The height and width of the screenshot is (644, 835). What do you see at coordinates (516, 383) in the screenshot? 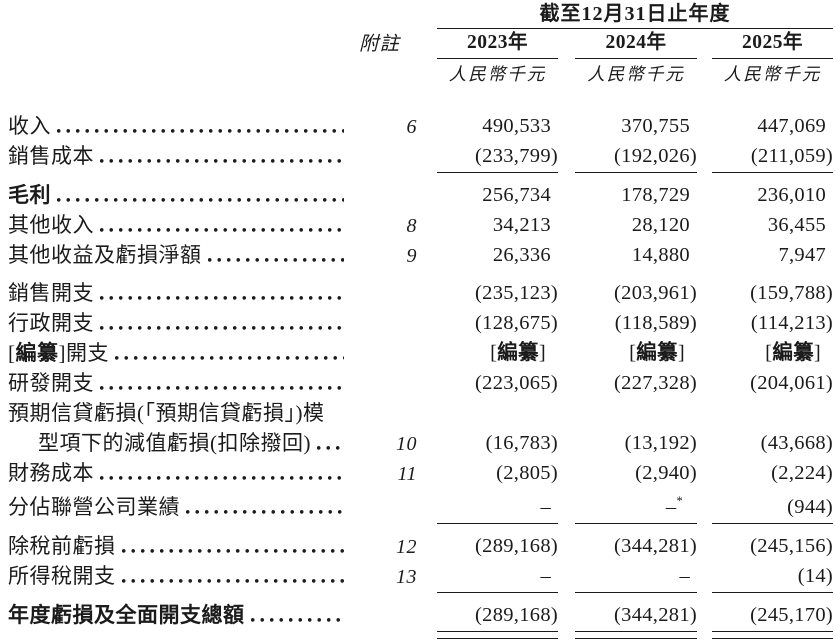
I see `value-2023: (223,065)` at bounding box center [516, 383].